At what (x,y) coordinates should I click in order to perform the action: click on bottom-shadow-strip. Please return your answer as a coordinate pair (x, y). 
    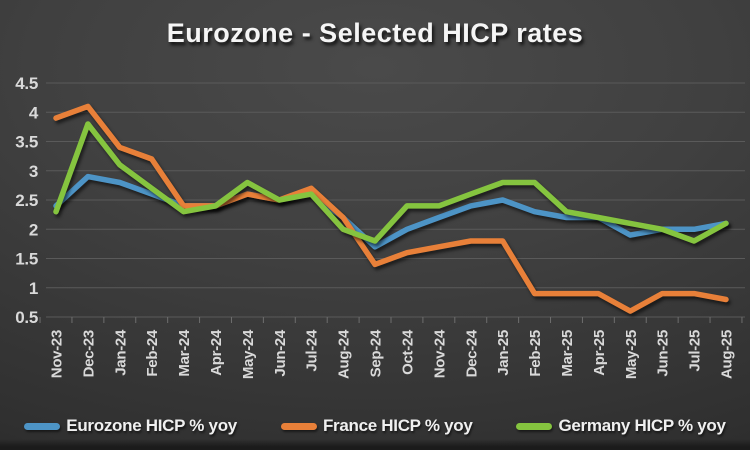
    Looking at the image, I should click on (375, 444).